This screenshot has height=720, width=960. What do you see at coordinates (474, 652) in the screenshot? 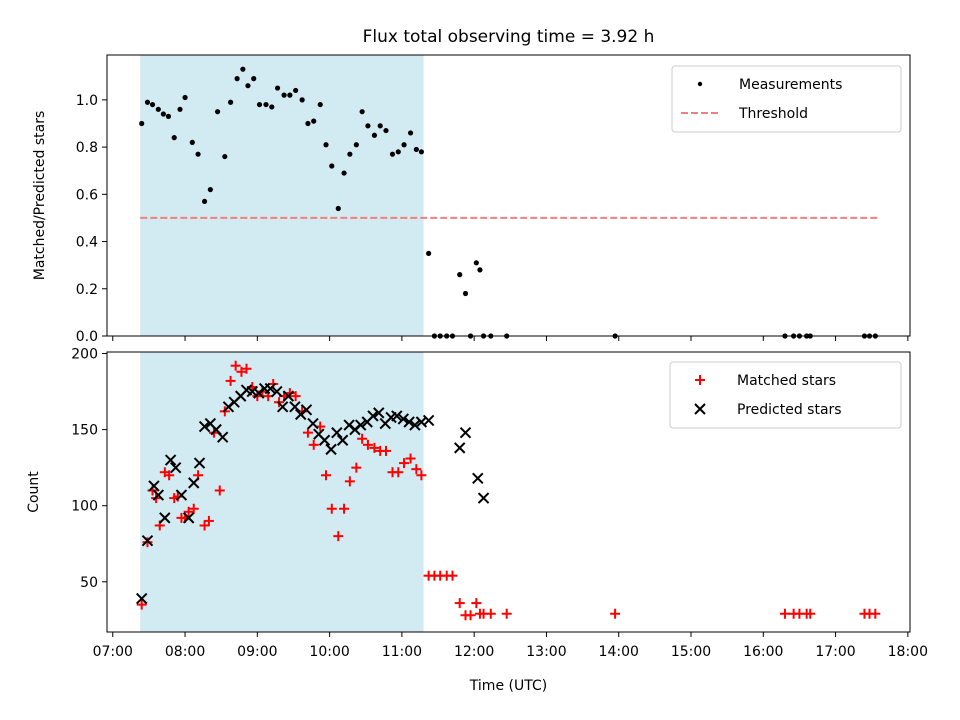
I see `count-x-tick-label: 12:00` at bounding box center [474, 652].